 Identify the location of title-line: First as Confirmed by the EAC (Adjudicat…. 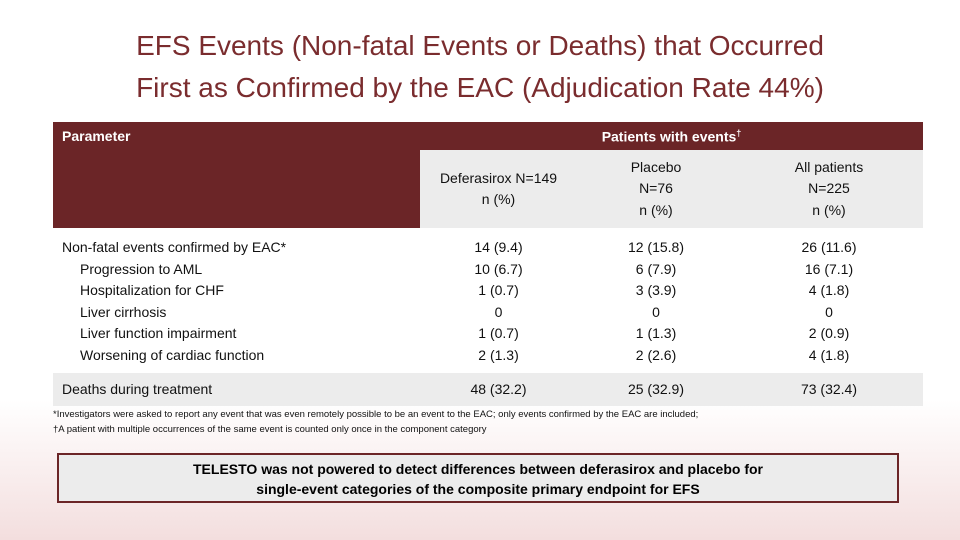
(480, 87).